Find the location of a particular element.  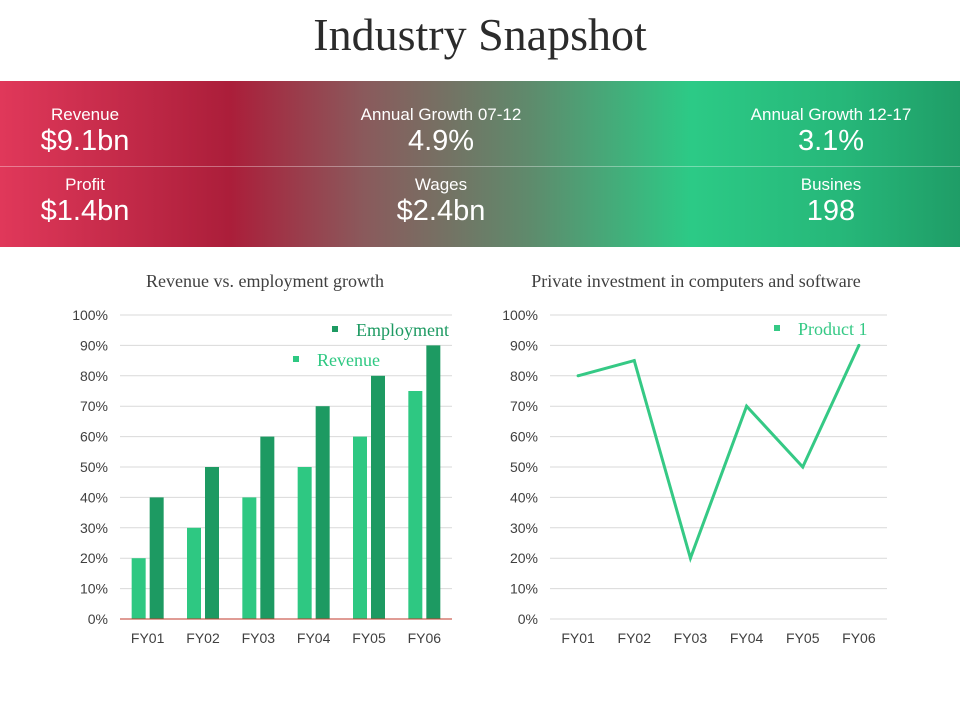

banner-divider is located at coordinates (480, 166).